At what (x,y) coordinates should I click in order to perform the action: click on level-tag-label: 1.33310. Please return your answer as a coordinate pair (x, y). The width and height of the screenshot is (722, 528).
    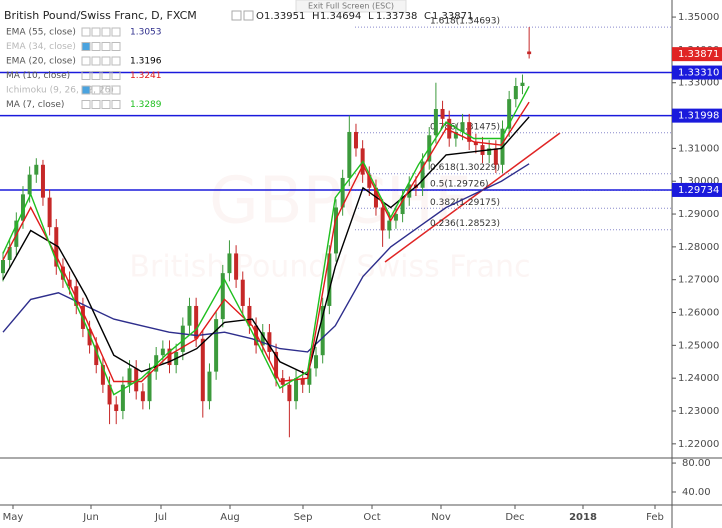
    Looking at the image, I should click on (698, 73).